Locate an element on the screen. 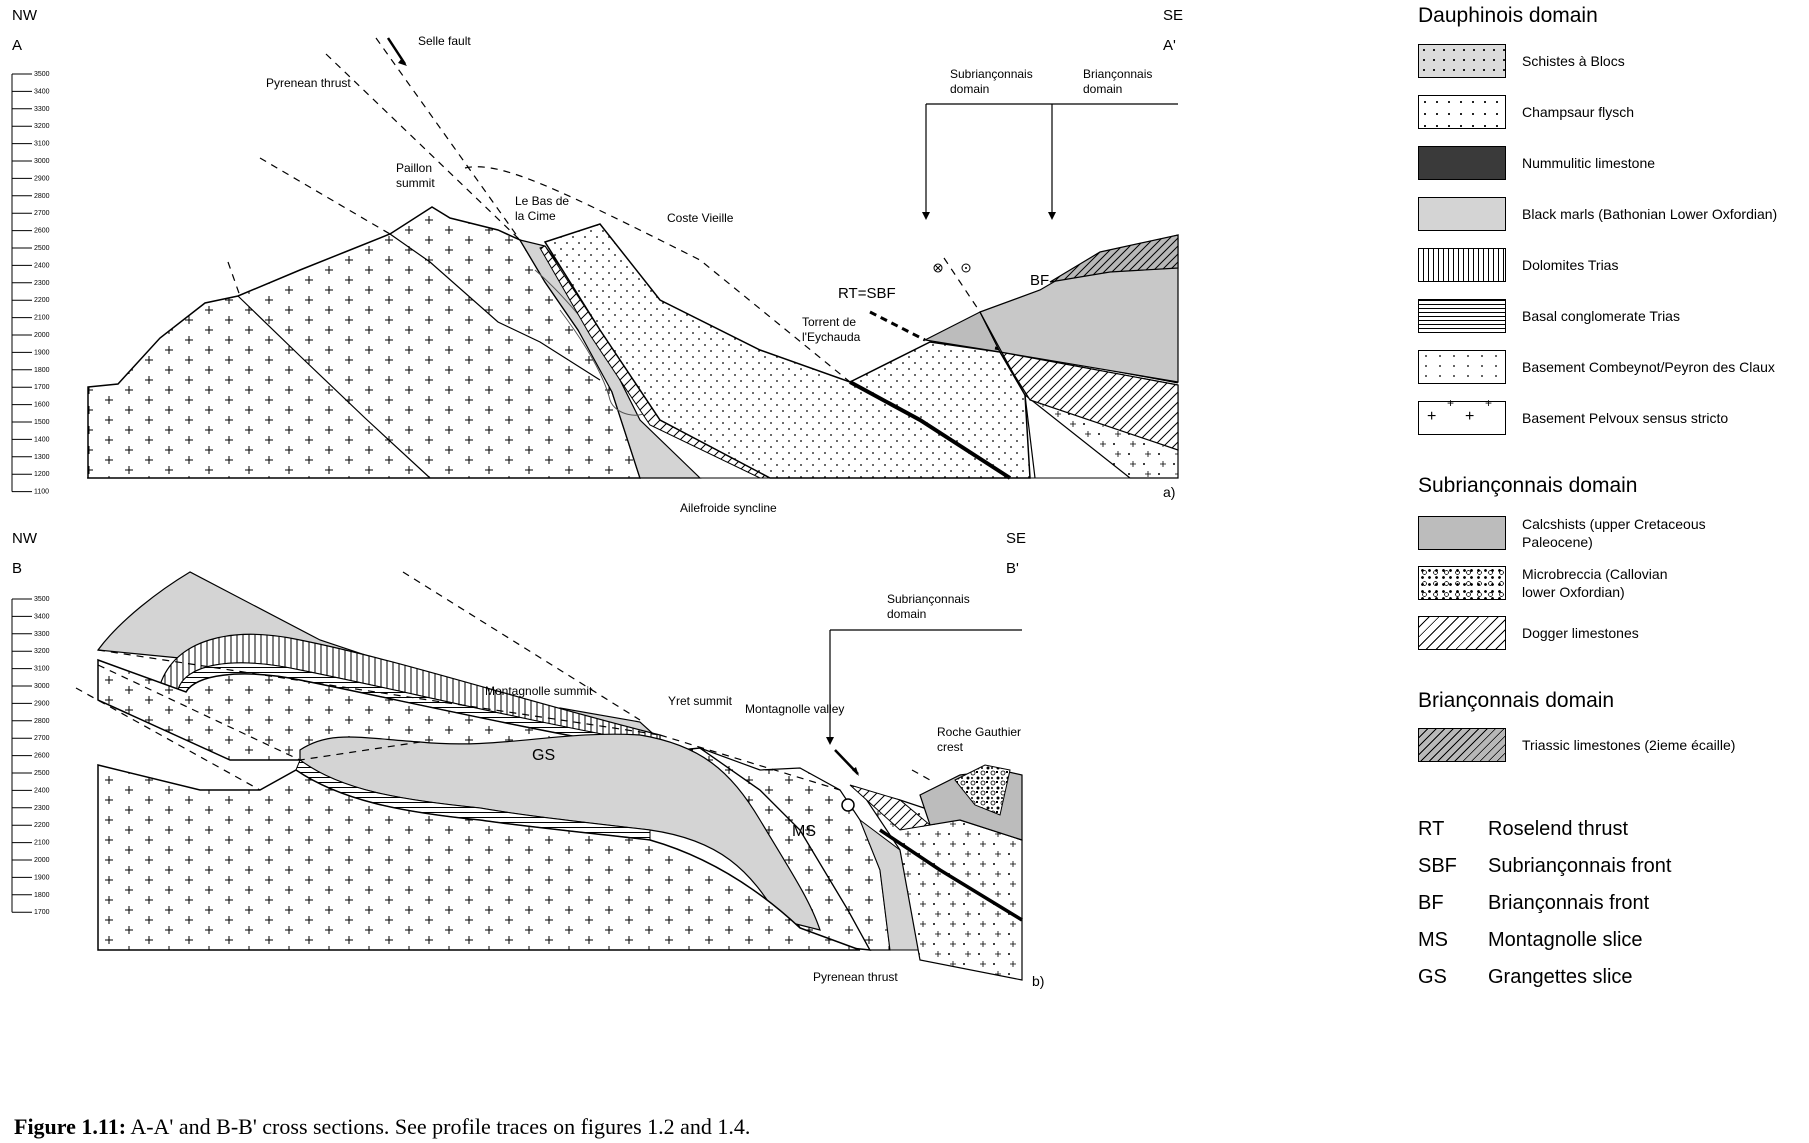  label-paillon-1: Paillon is located at coordinates (414, 168).